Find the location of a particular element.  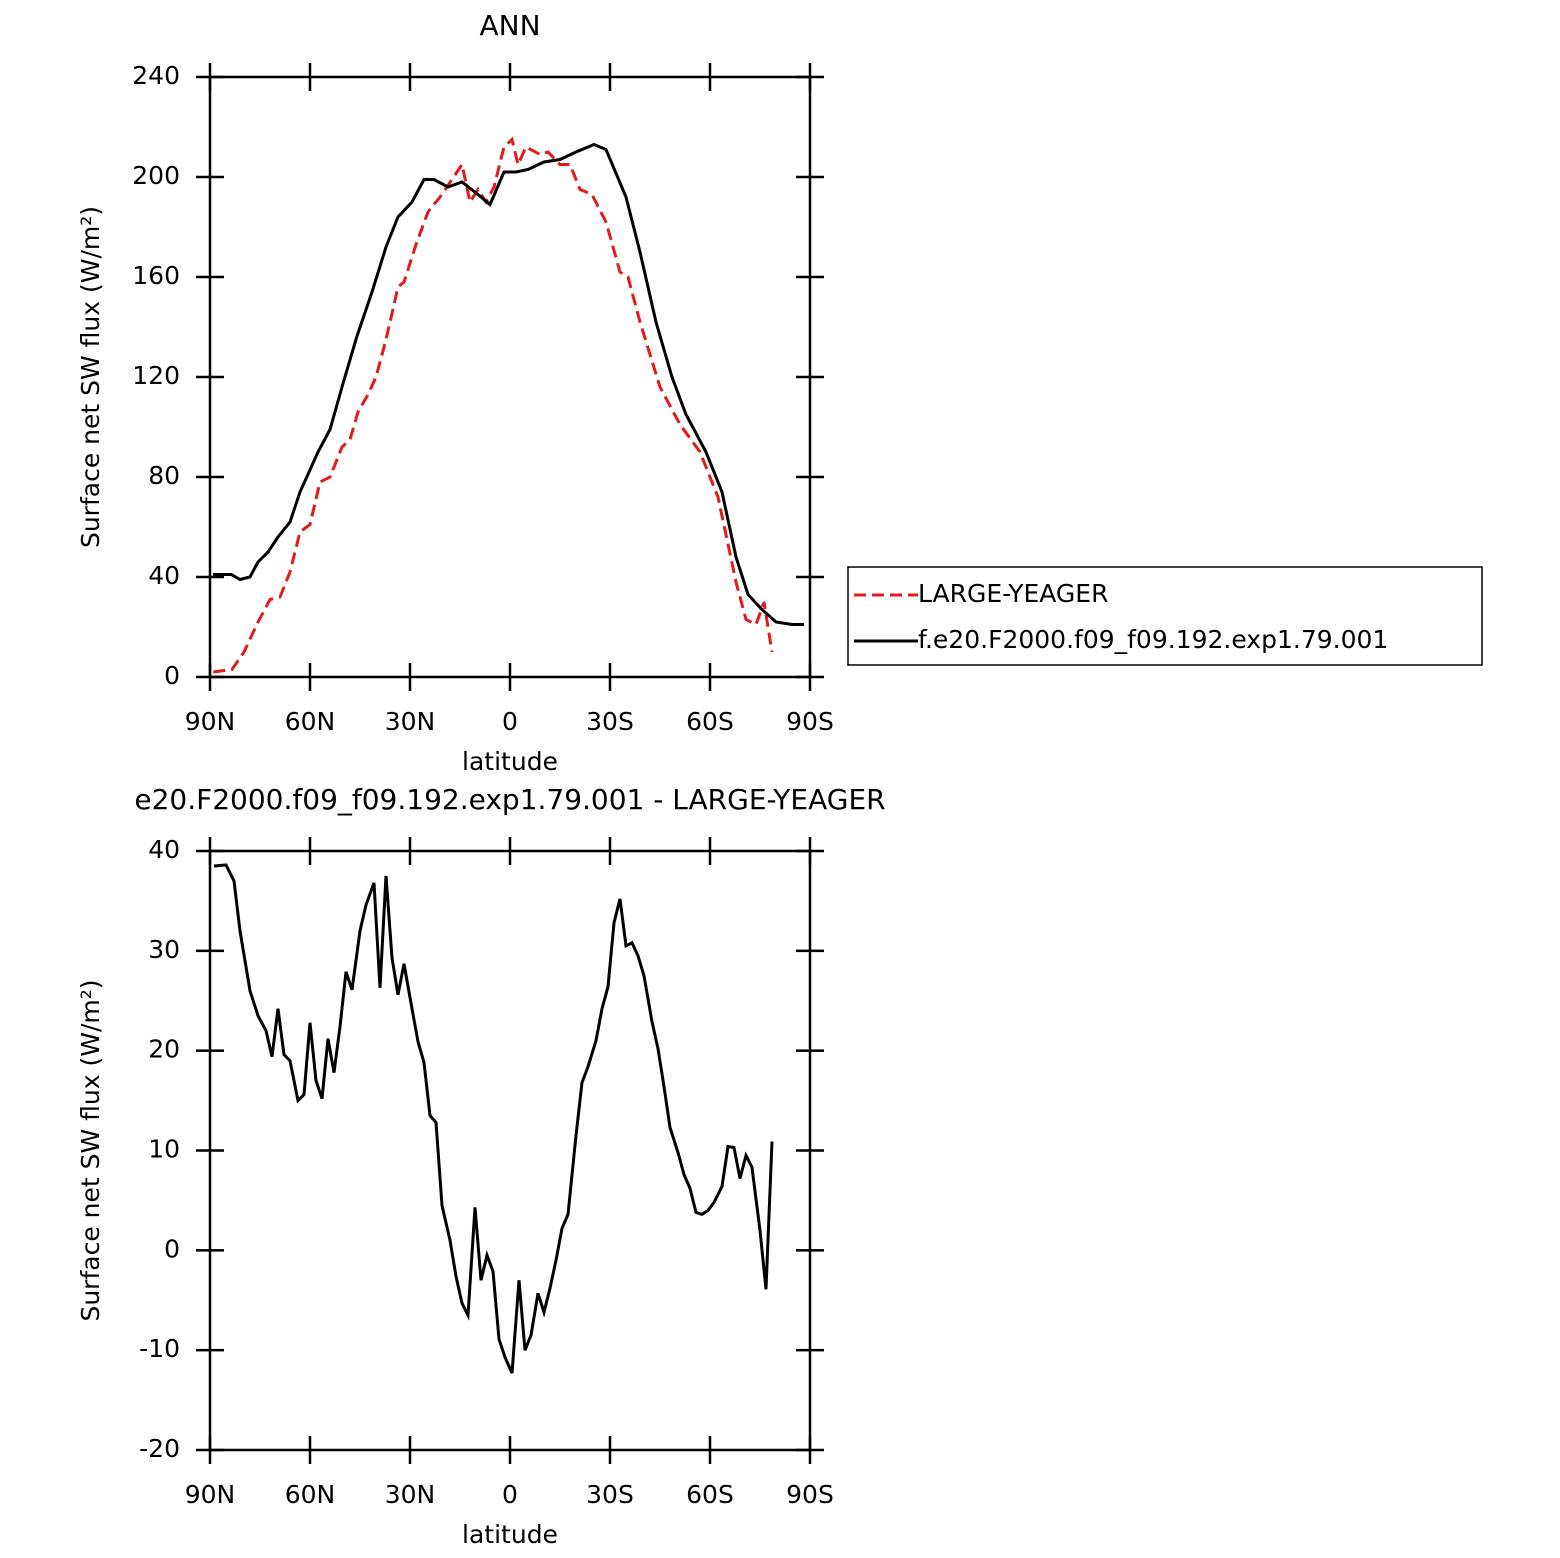

y-tick-label: -20 is located at coordinates (159, 1448).